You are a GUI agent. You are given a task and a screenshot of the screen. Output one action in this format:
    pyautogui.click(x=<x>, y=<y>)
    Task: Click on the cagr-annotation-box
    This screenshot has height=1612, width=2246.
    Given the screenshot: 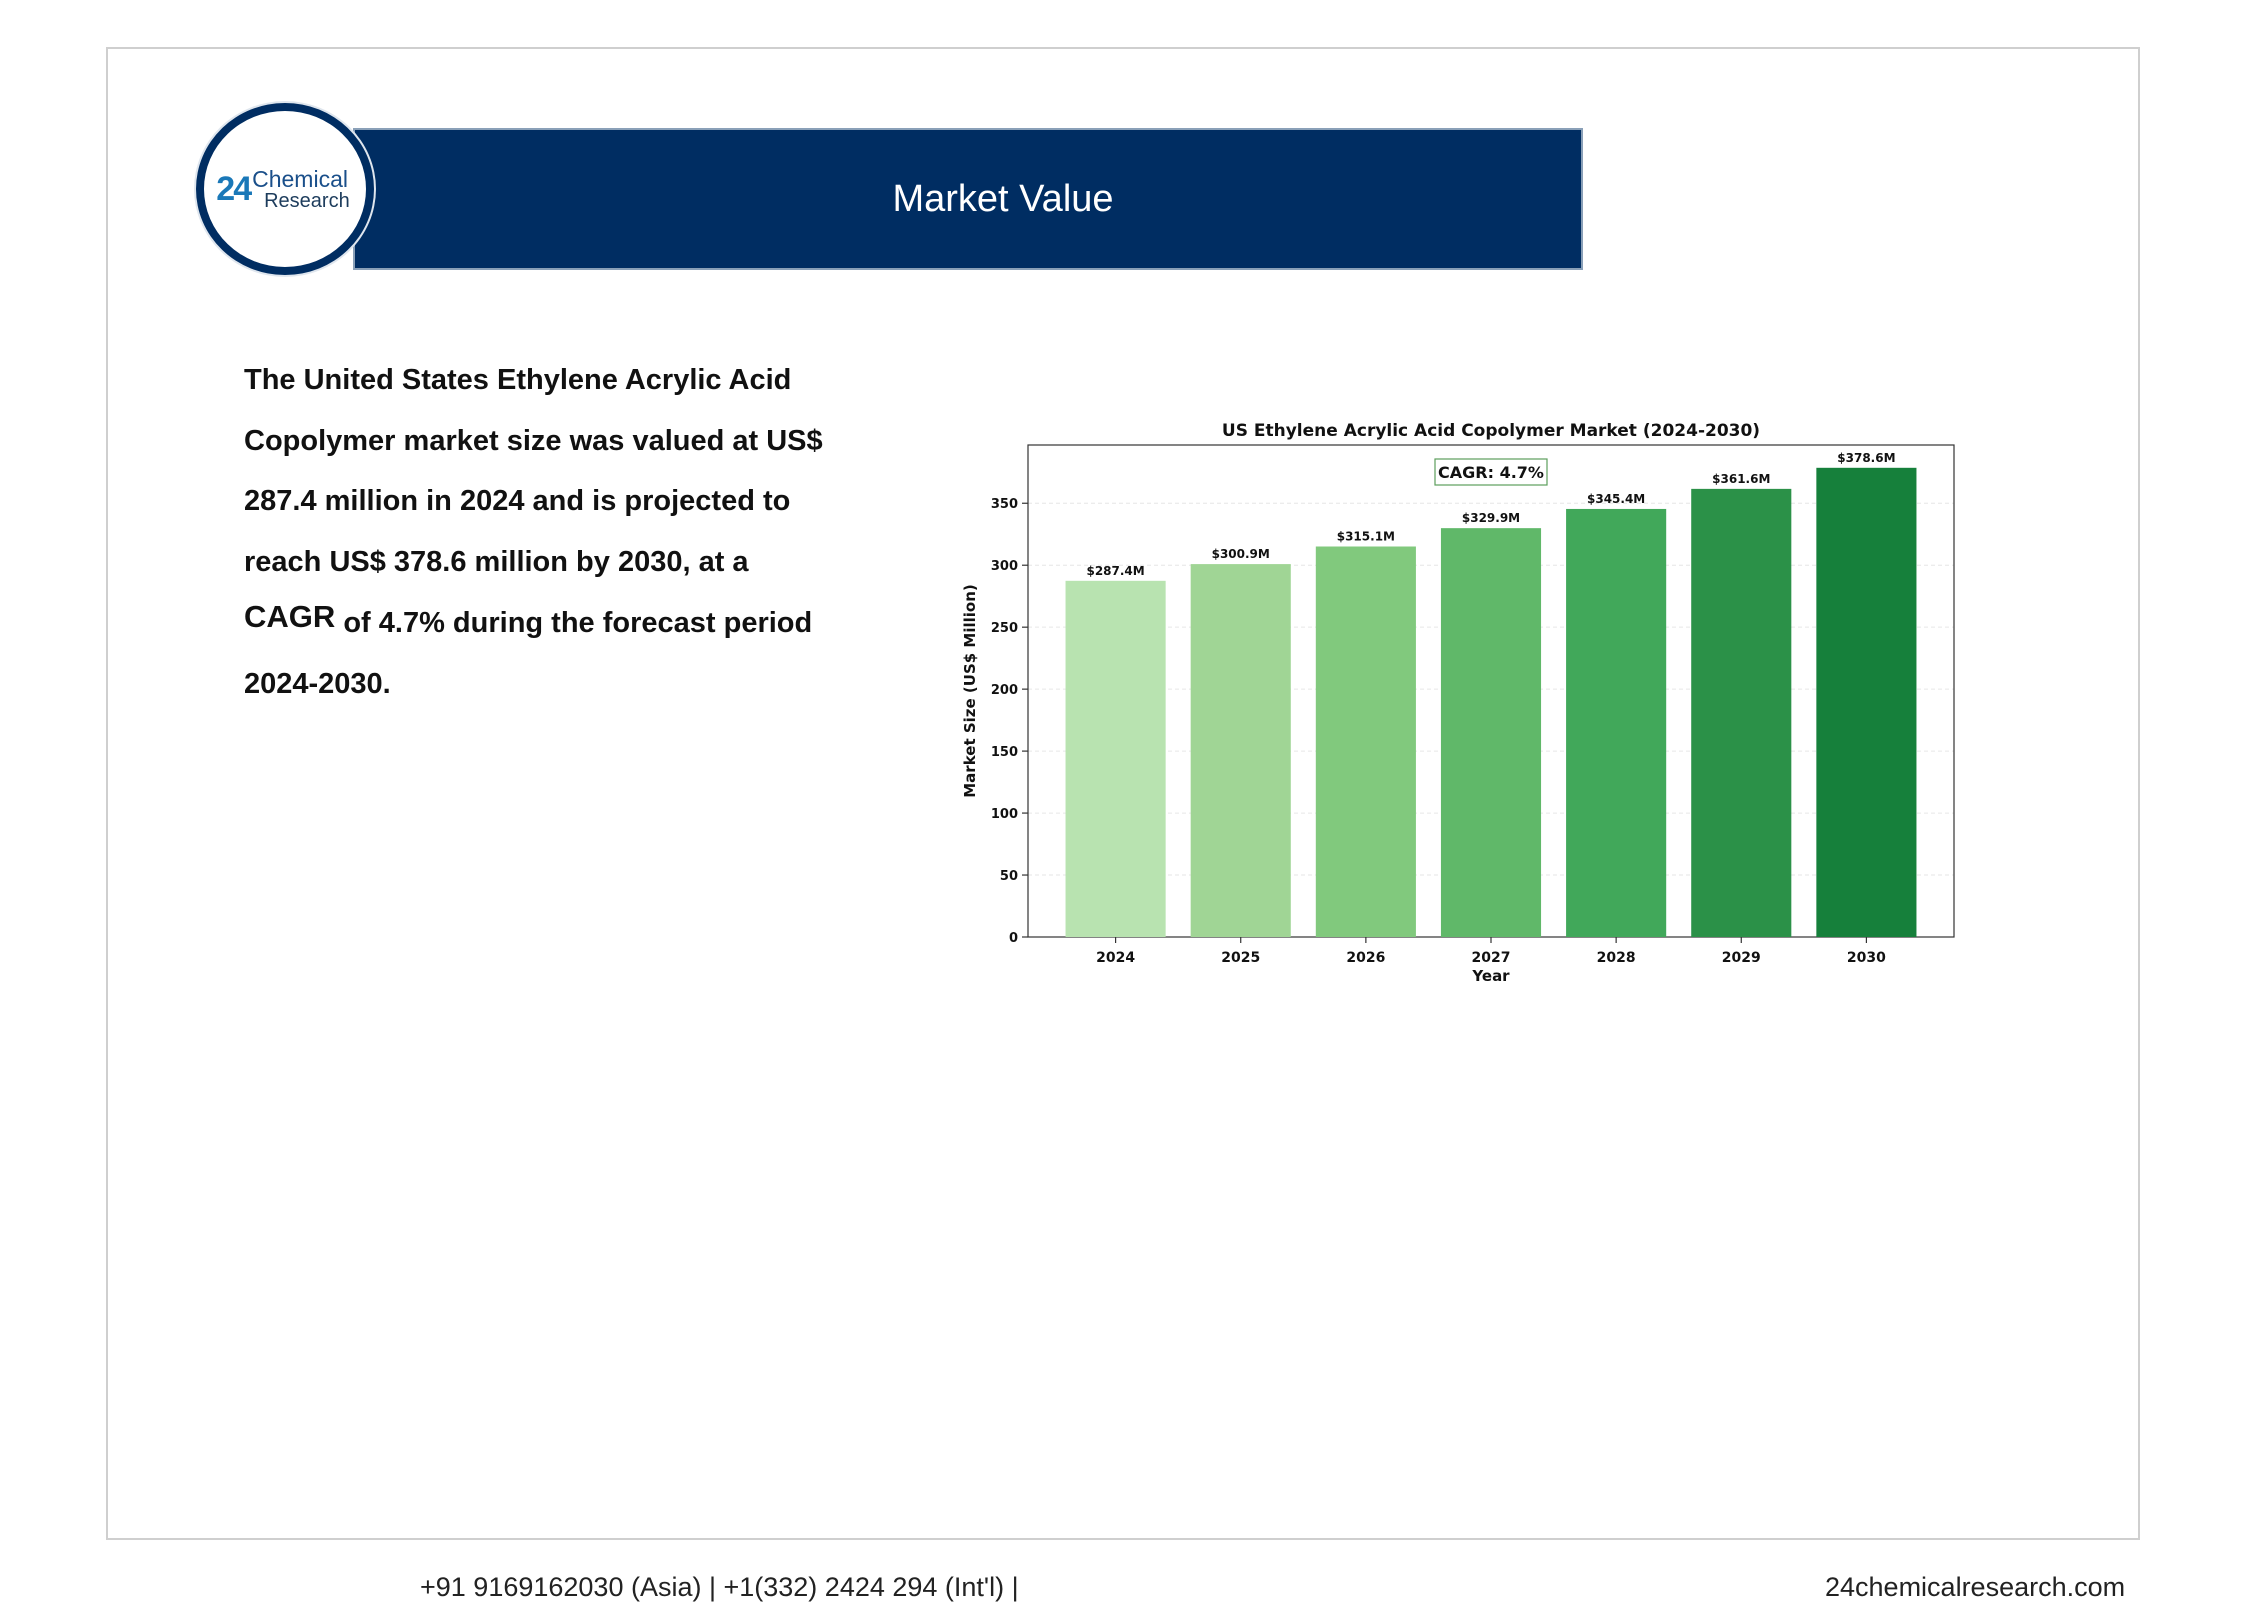 What is the action you would take?
    pyautogui.click(x=1491, y=472)
    